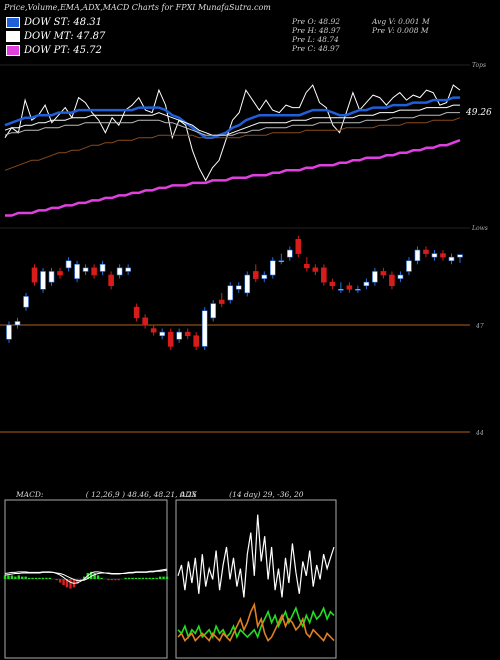 This screenshot has width=500, height=660. What do you see at coordinates (316, 21) in the screenshot?
I see `ohlc-open: Pre O: 48.92` at bounding box center [316, 21].